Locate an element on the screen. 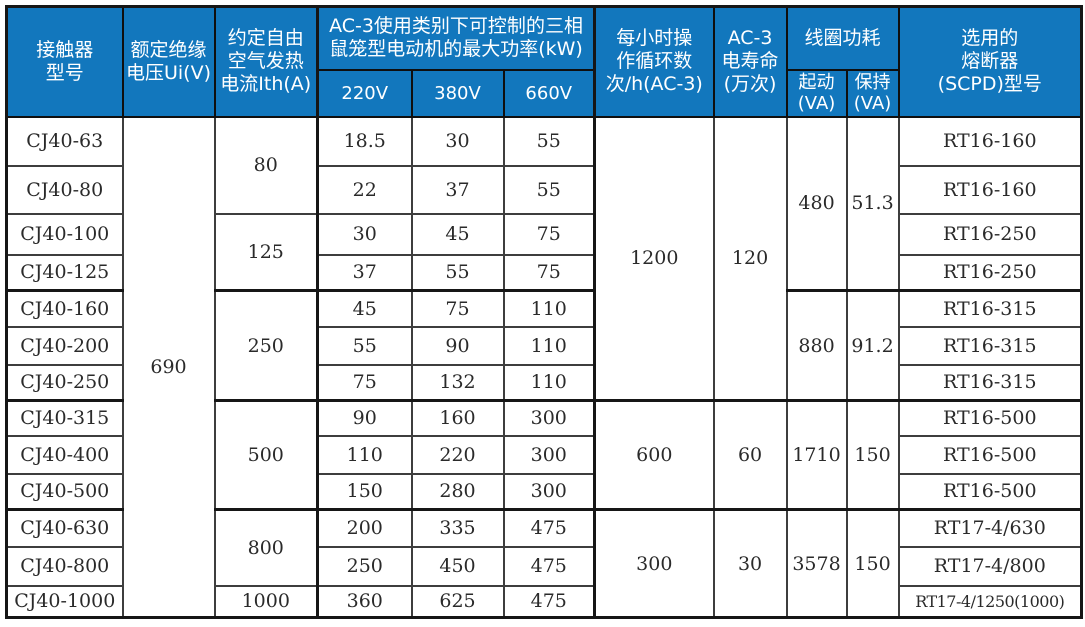  header-contactor-model: 接触器 型号 is located at coordinates (64, 61).